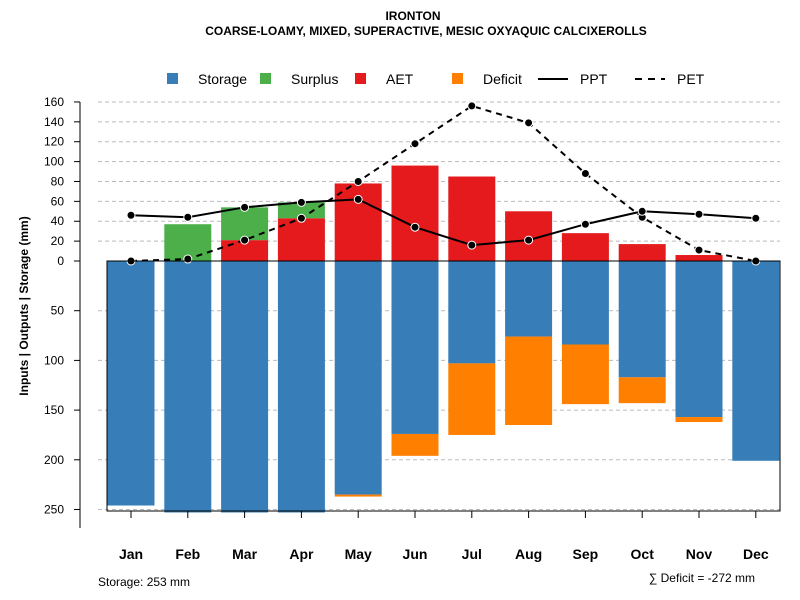 This screenshot has width=800, height=600. Describe the element at coordinates (415, 554) in the screenshot. I see `x-tick-label: Jun` at that location.